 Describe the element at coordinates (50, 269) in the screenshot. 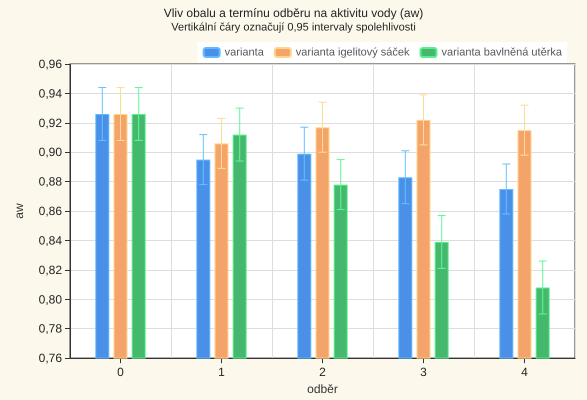

I see `y-tick-label: 0,82` at that location.